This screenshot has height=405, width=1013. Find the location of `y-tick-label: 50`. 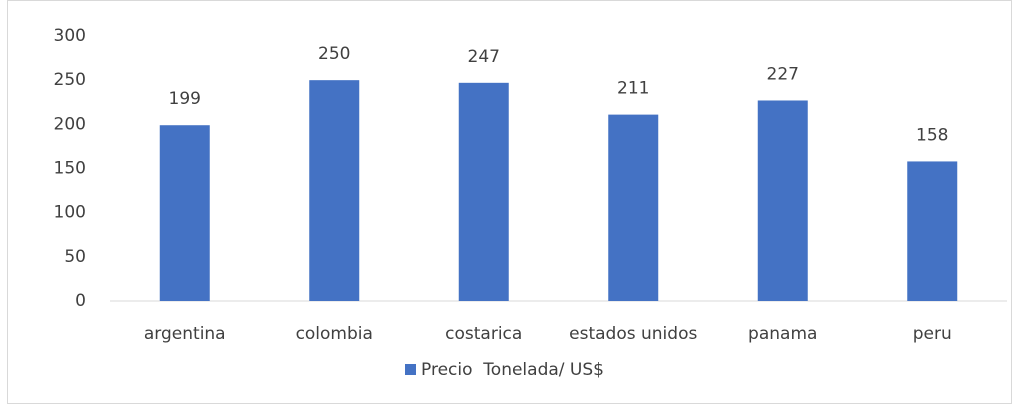

y-tick-label: 50 is located at coordinates (75, 257).